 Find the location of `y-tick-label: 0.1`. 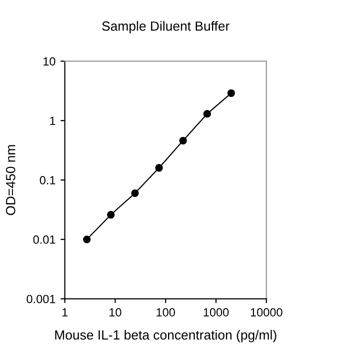

y-tick-label: 0.1 is located at coordinates (48, 180).